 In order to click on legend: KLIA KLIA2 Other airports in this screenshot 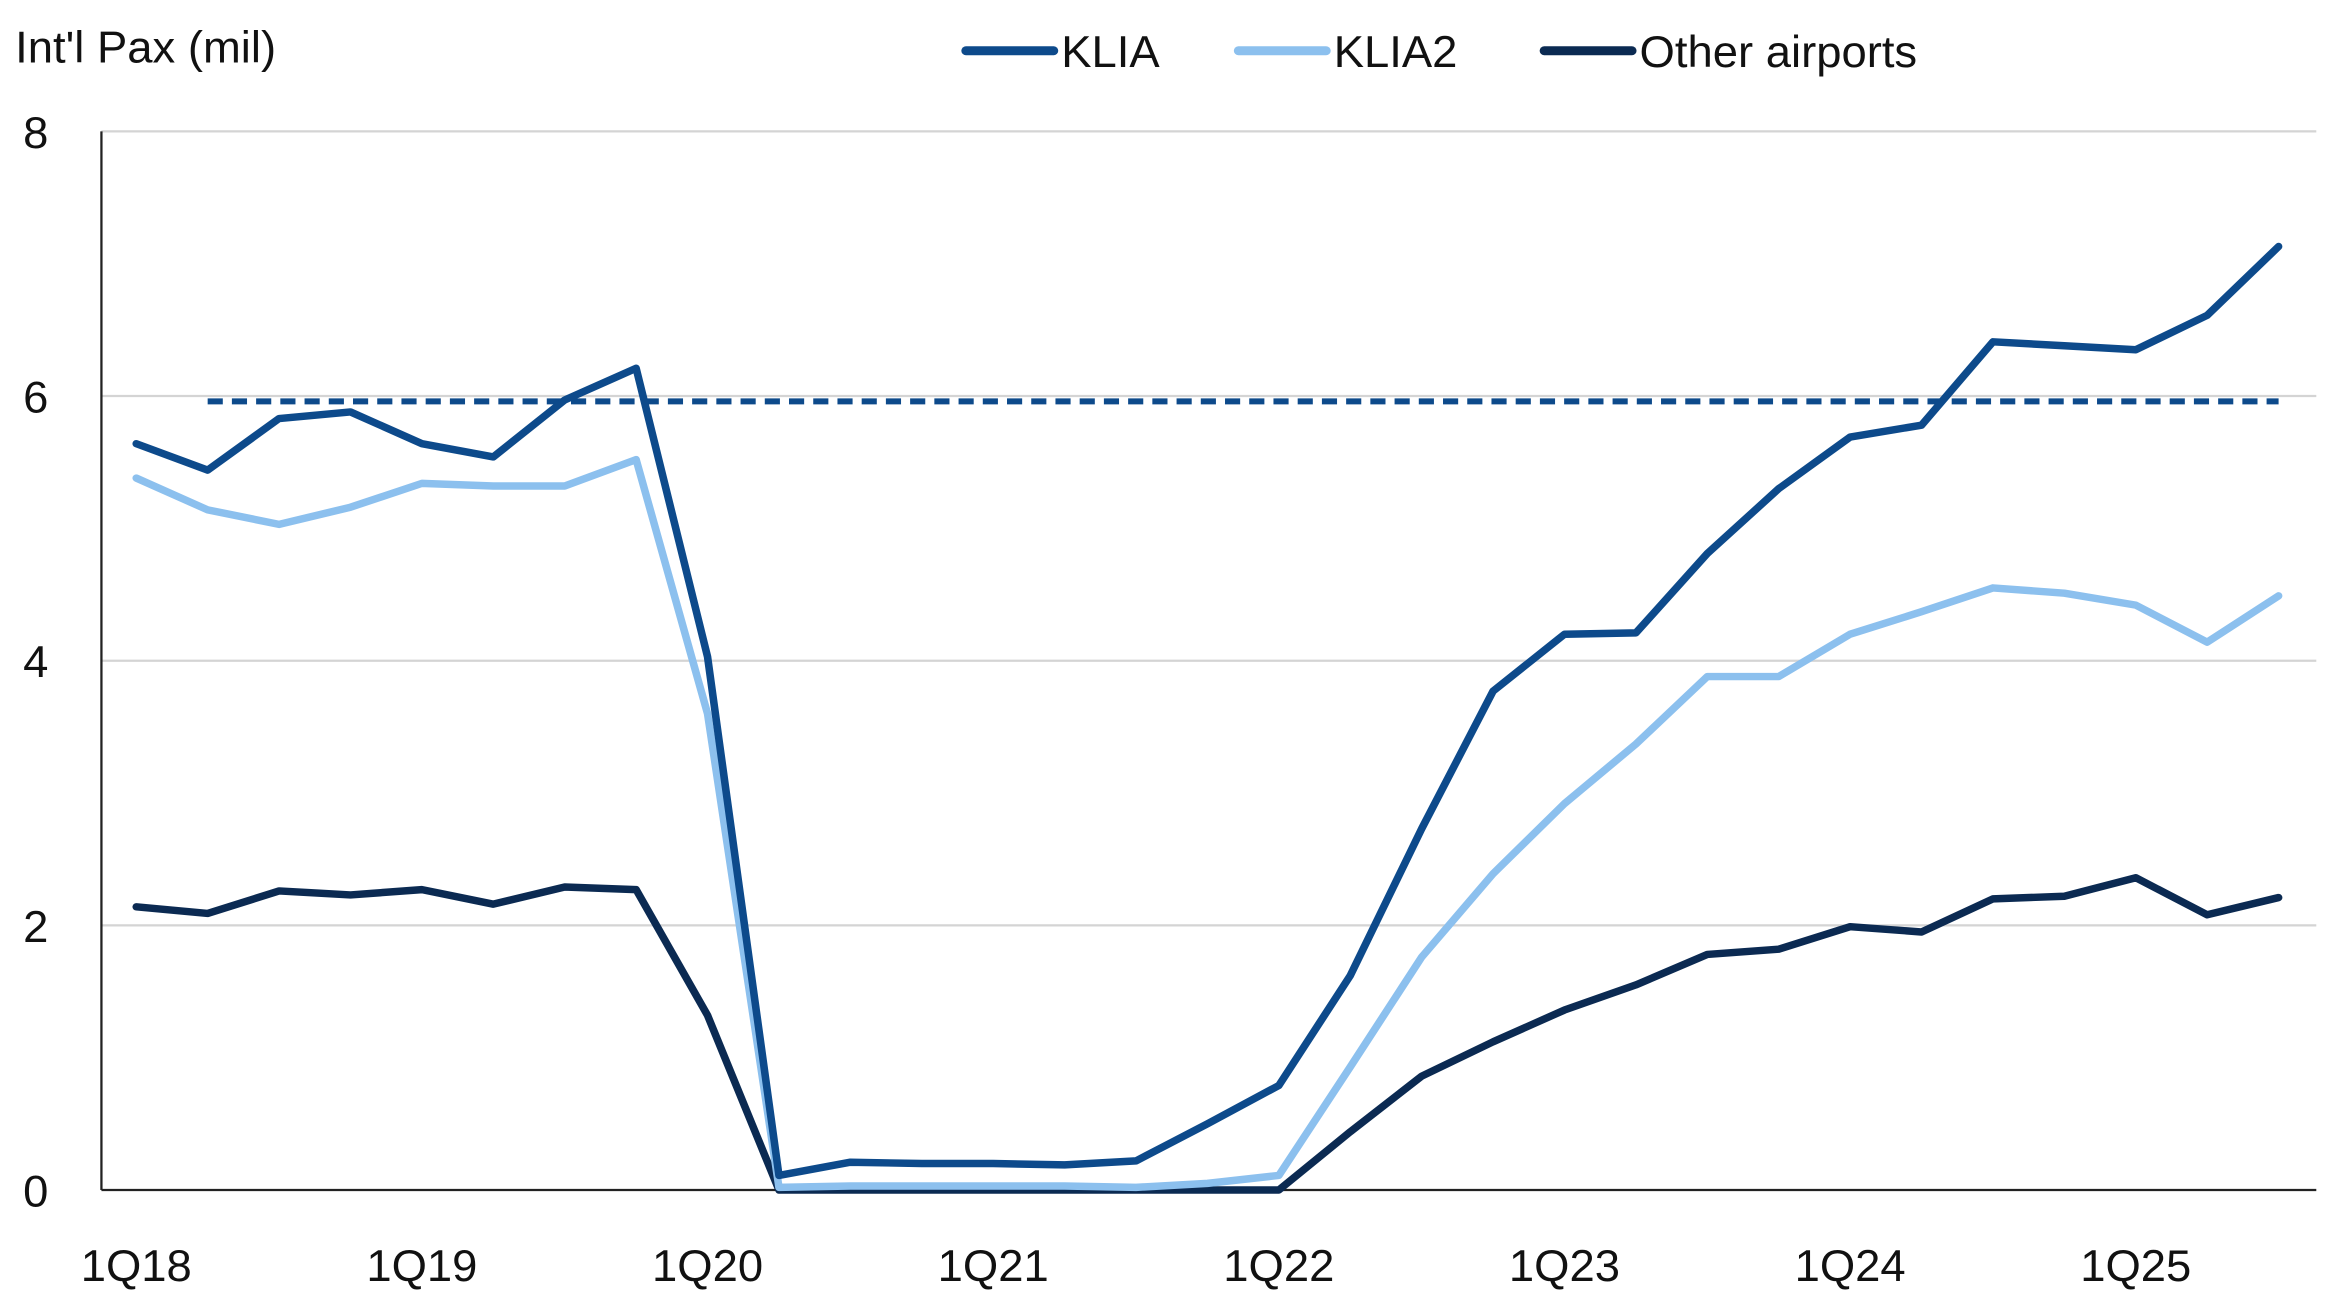, I will do `click(1439, 51)`.